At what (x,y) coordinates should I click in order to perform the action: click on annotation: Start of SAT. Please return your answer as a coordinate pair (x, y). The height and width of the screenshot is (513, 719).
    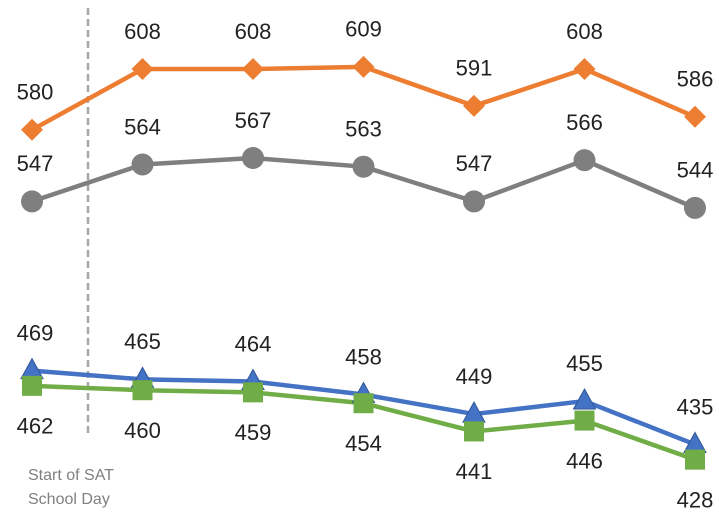
    Looking at the image, I should click on (71, 475).